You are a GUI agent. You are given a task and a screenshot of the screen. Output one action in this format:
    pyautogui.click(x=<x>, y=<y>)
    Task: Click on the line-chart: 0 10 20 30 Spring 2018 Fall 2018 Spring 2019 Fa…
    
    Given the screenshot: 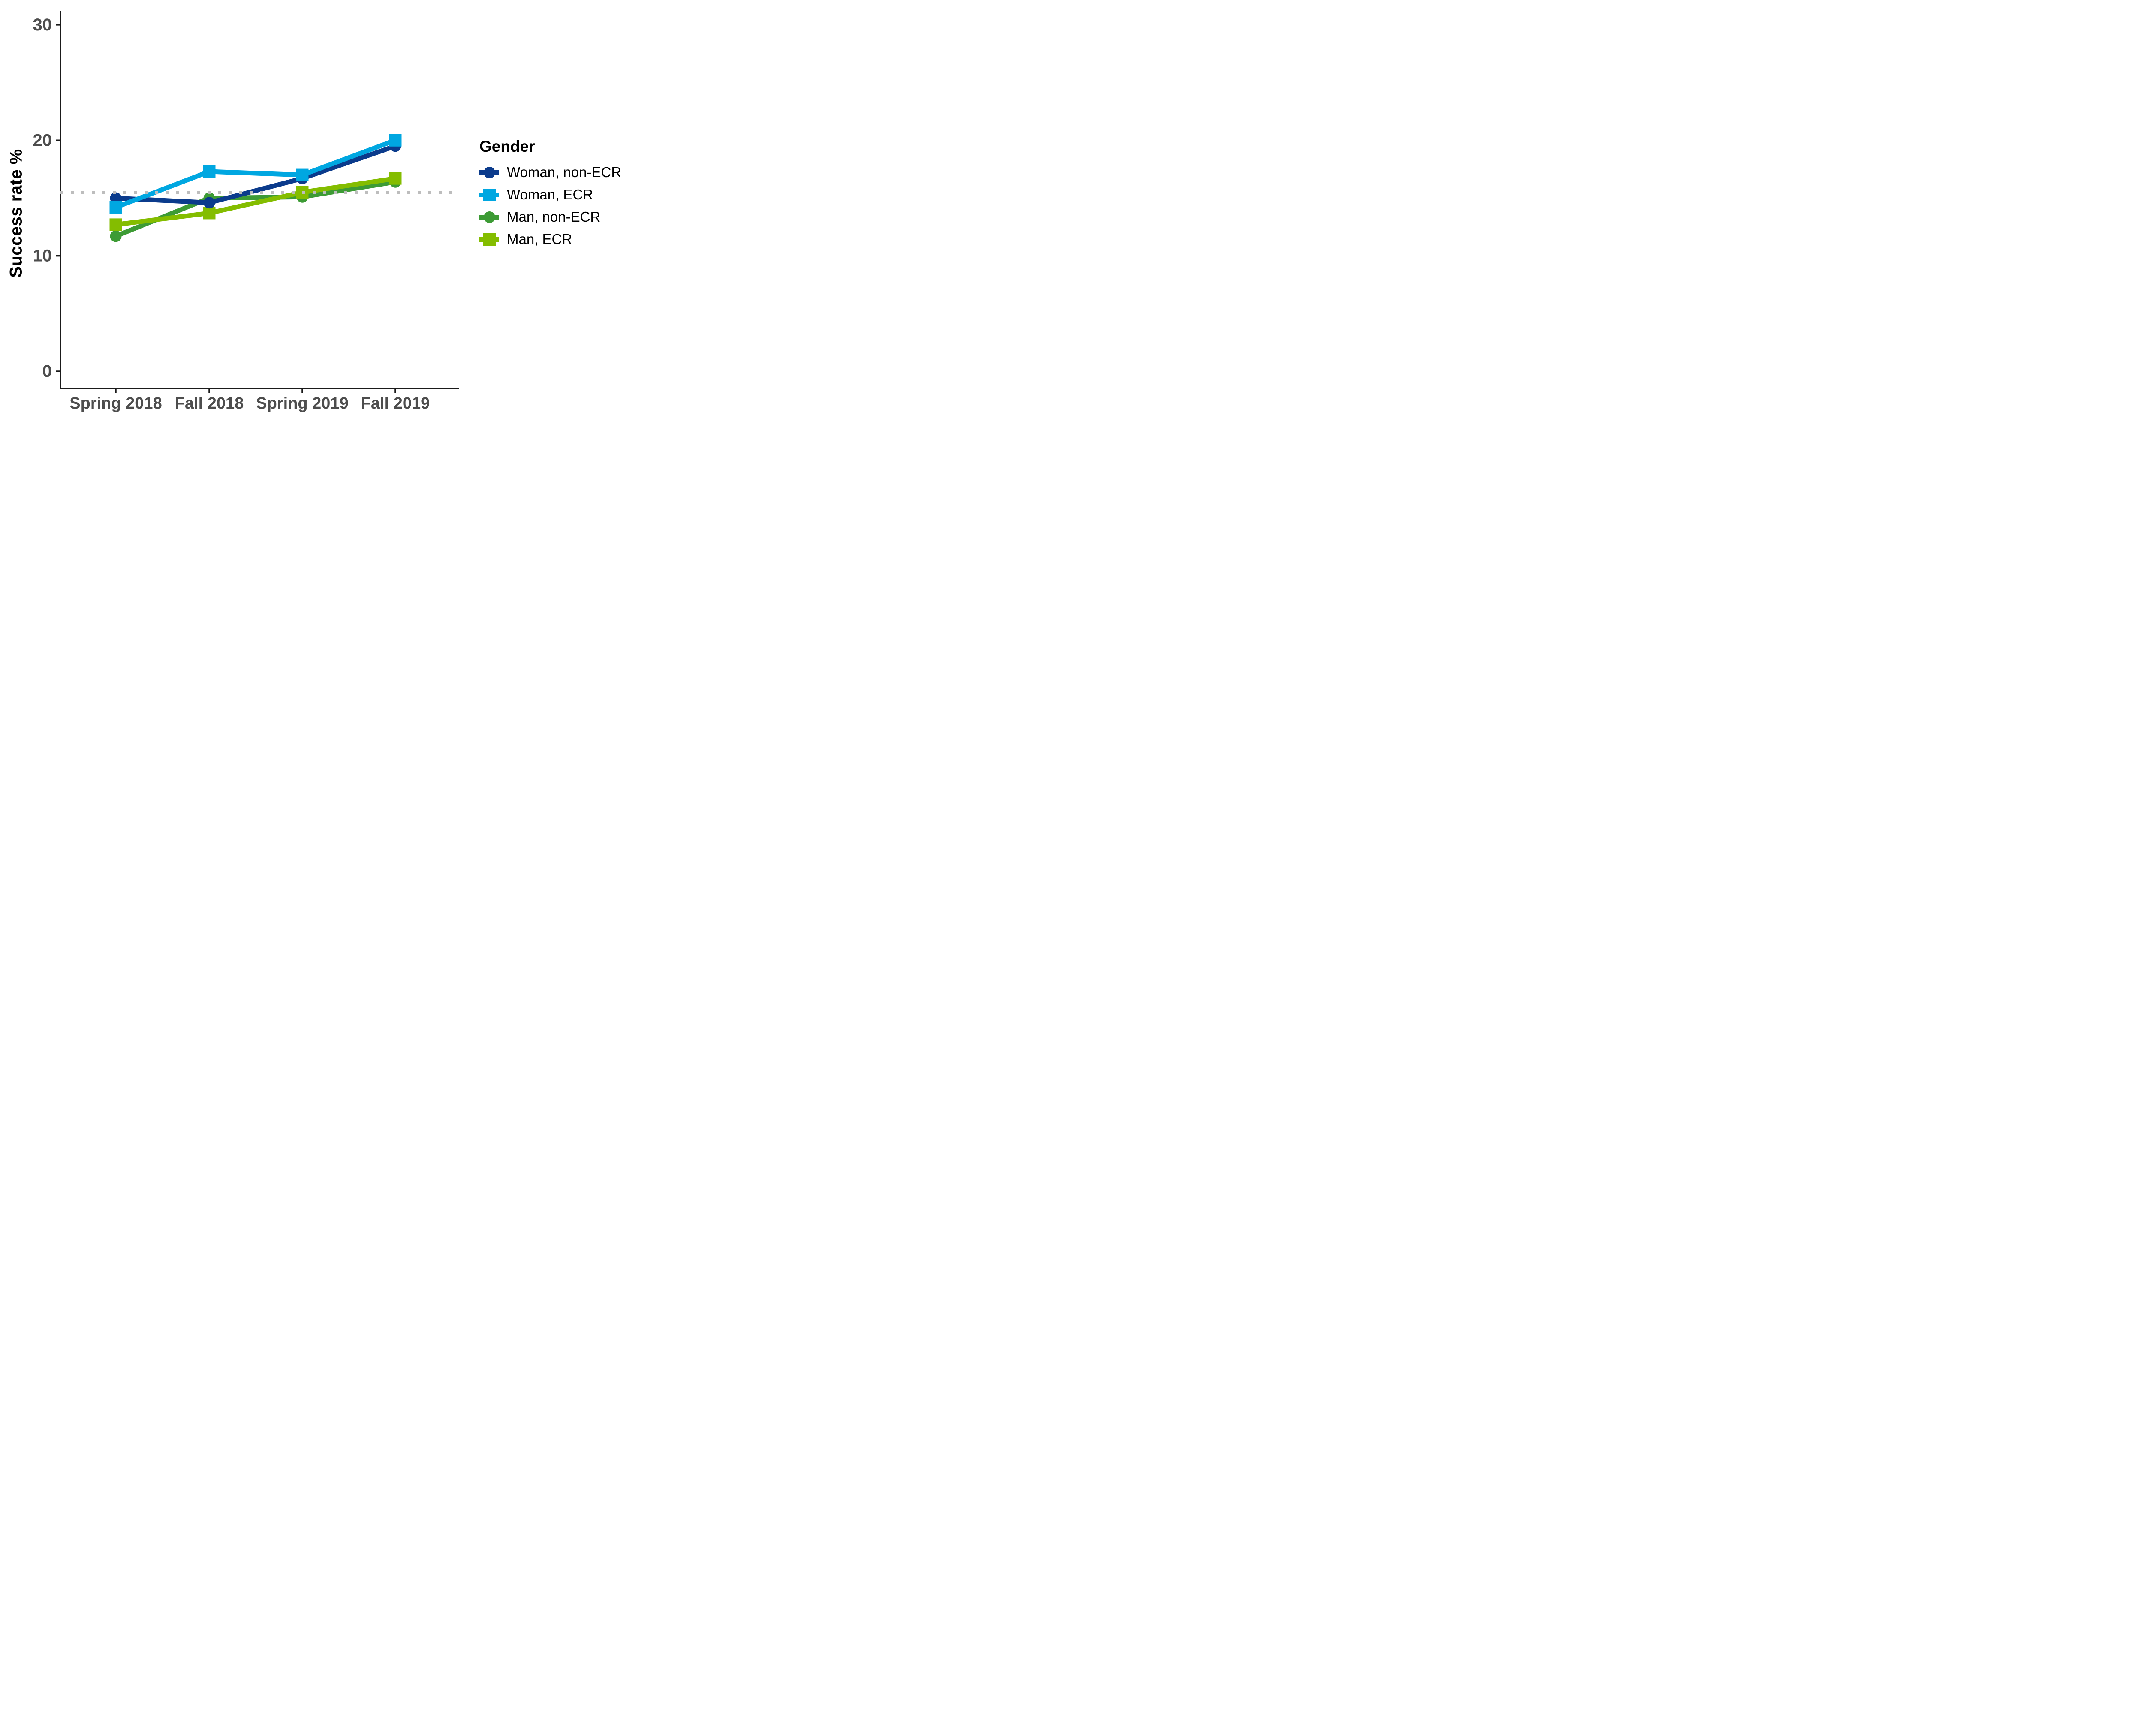 What is the action you would take?
    pyautogui.click(x=246, y=211)
    